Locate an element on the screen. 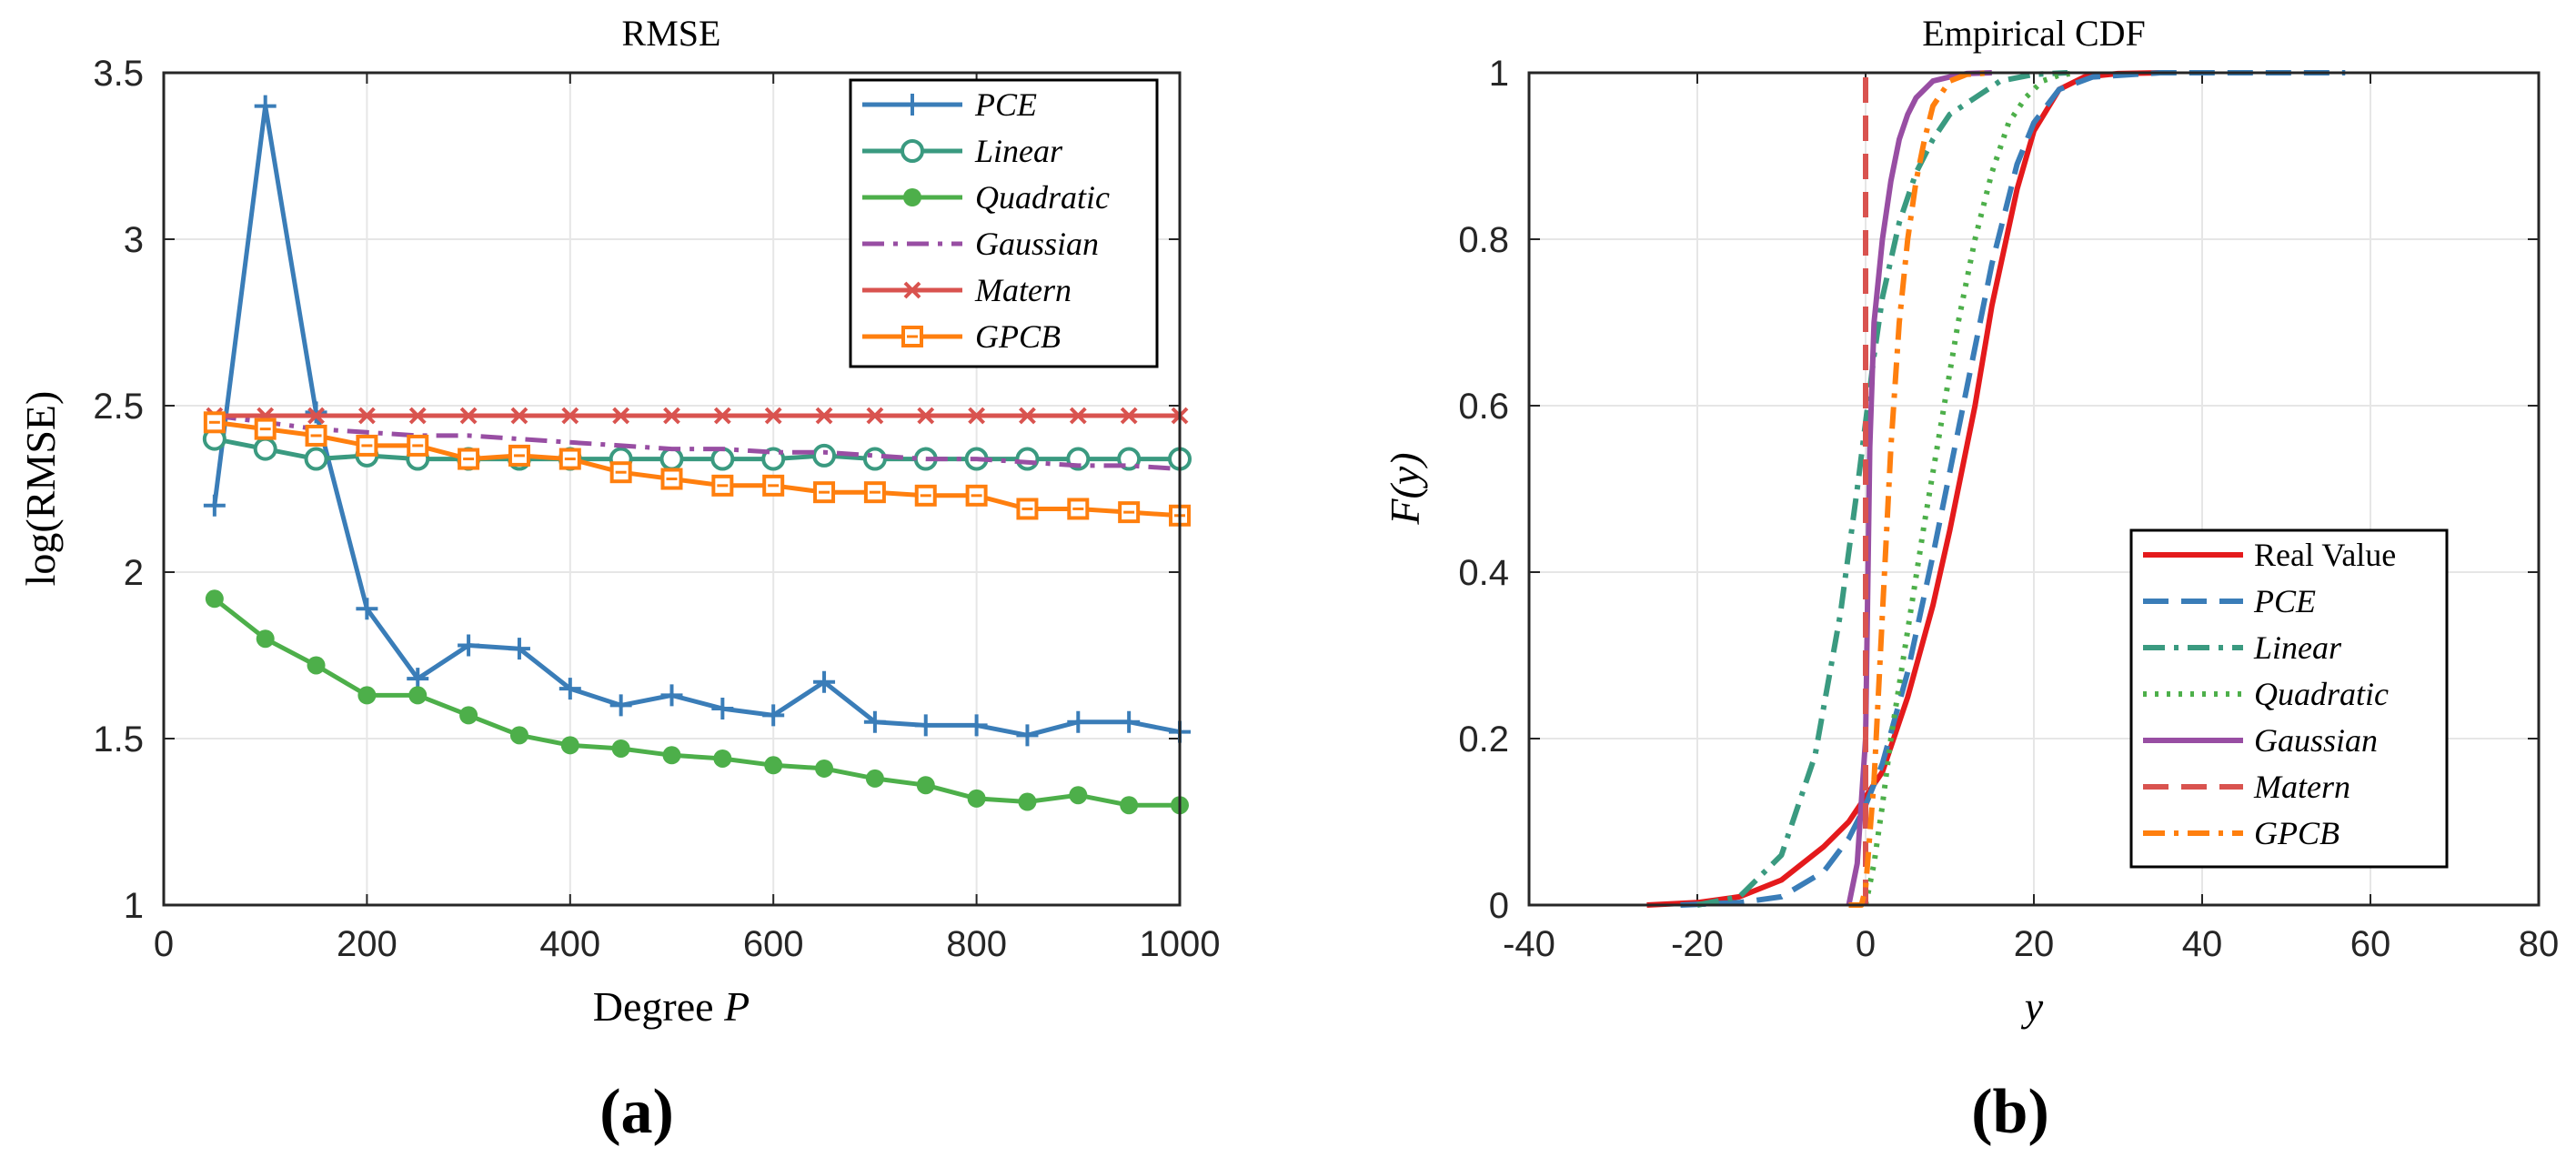 This screenshot has width=2576, height=1157. chart-b-xtick-label: 0 is located at coordinates (1866, 944).